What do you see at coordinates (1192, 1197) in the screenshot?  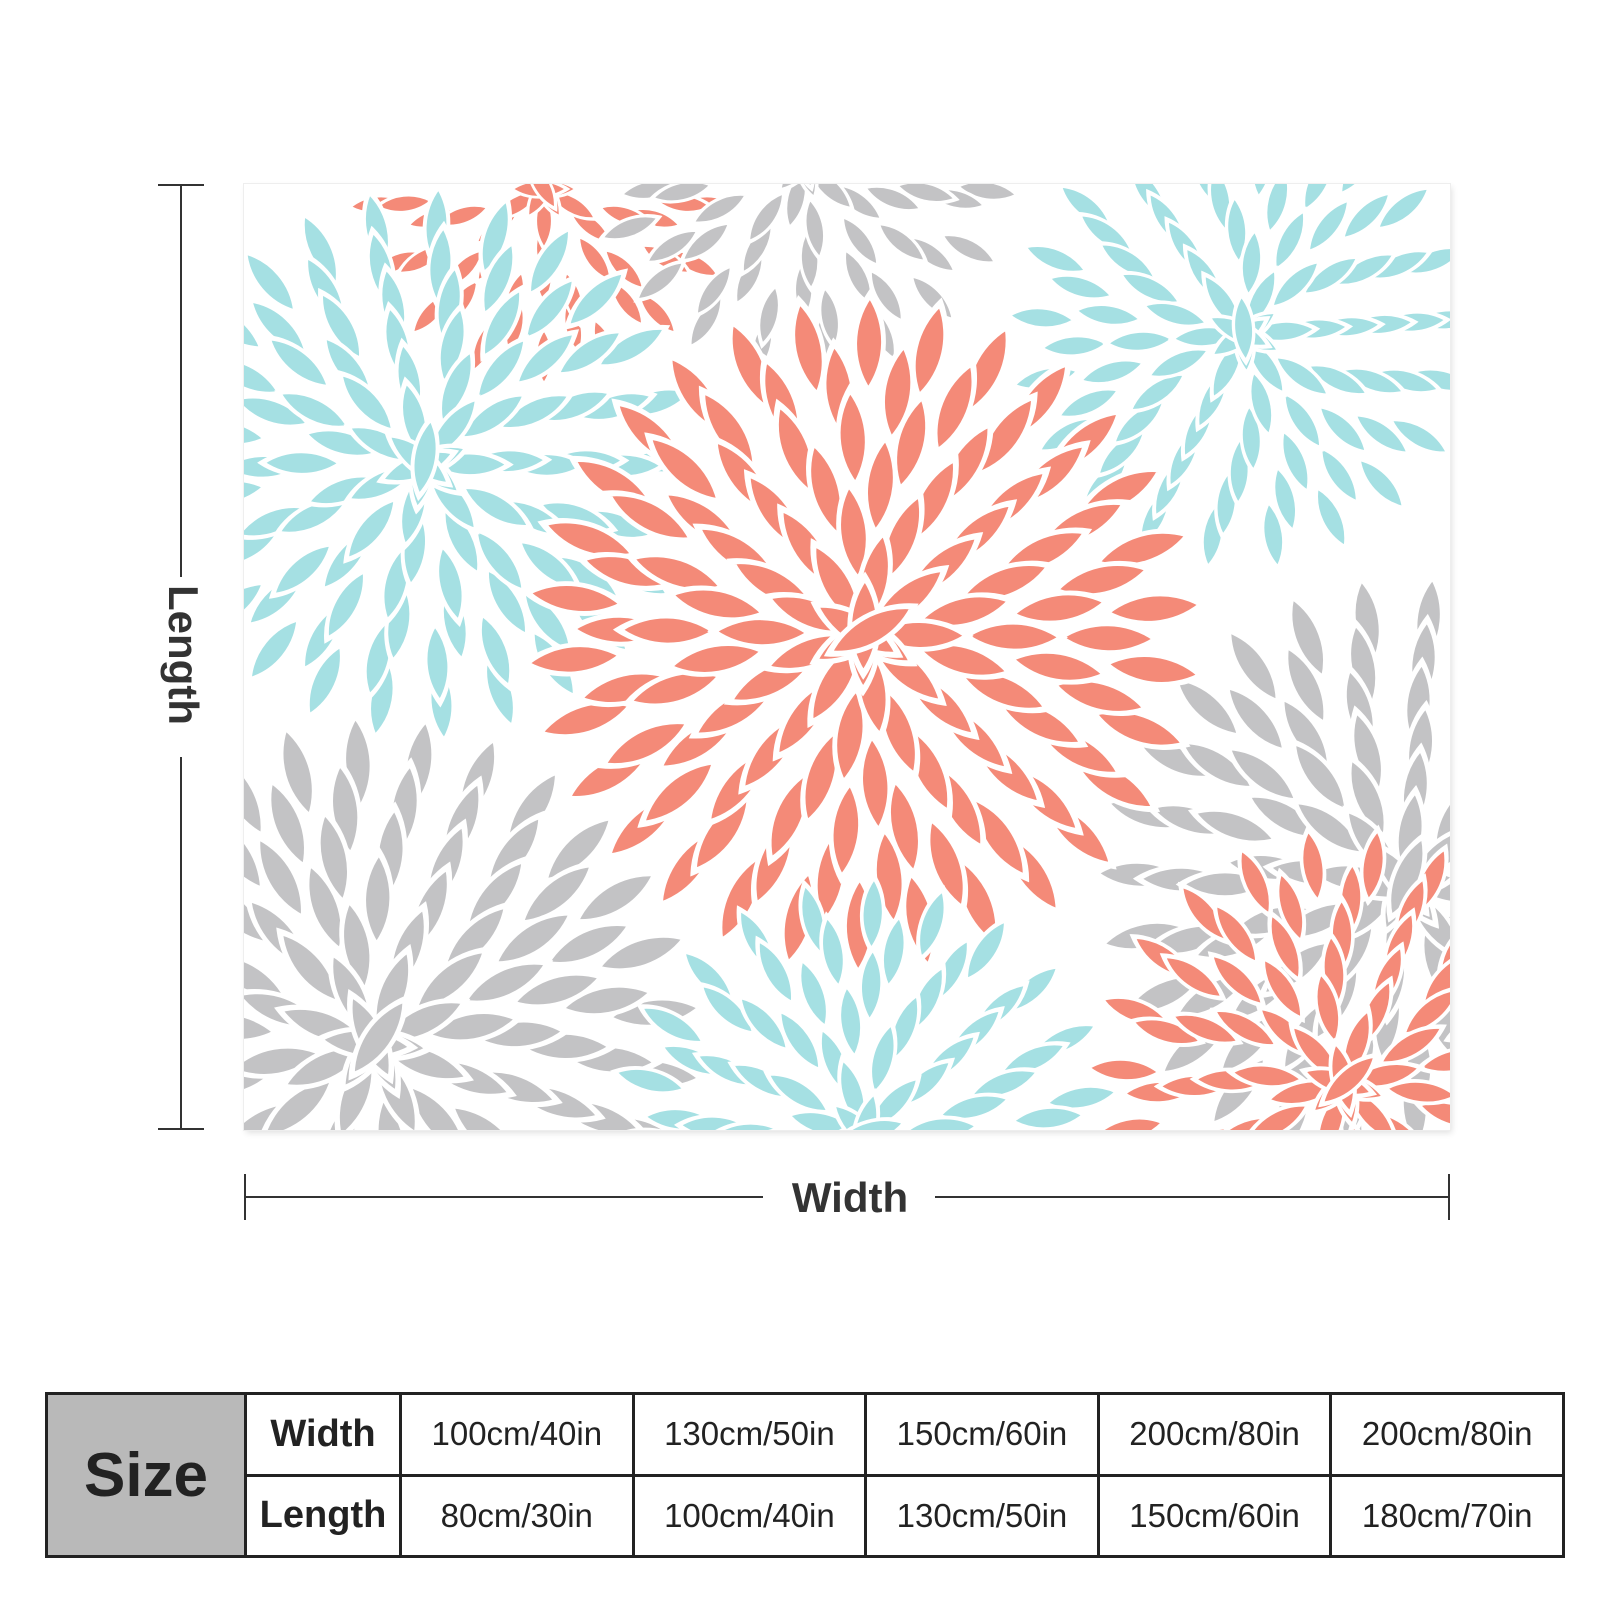 I see `width-line-right` at bounding box center [1192, 1197].